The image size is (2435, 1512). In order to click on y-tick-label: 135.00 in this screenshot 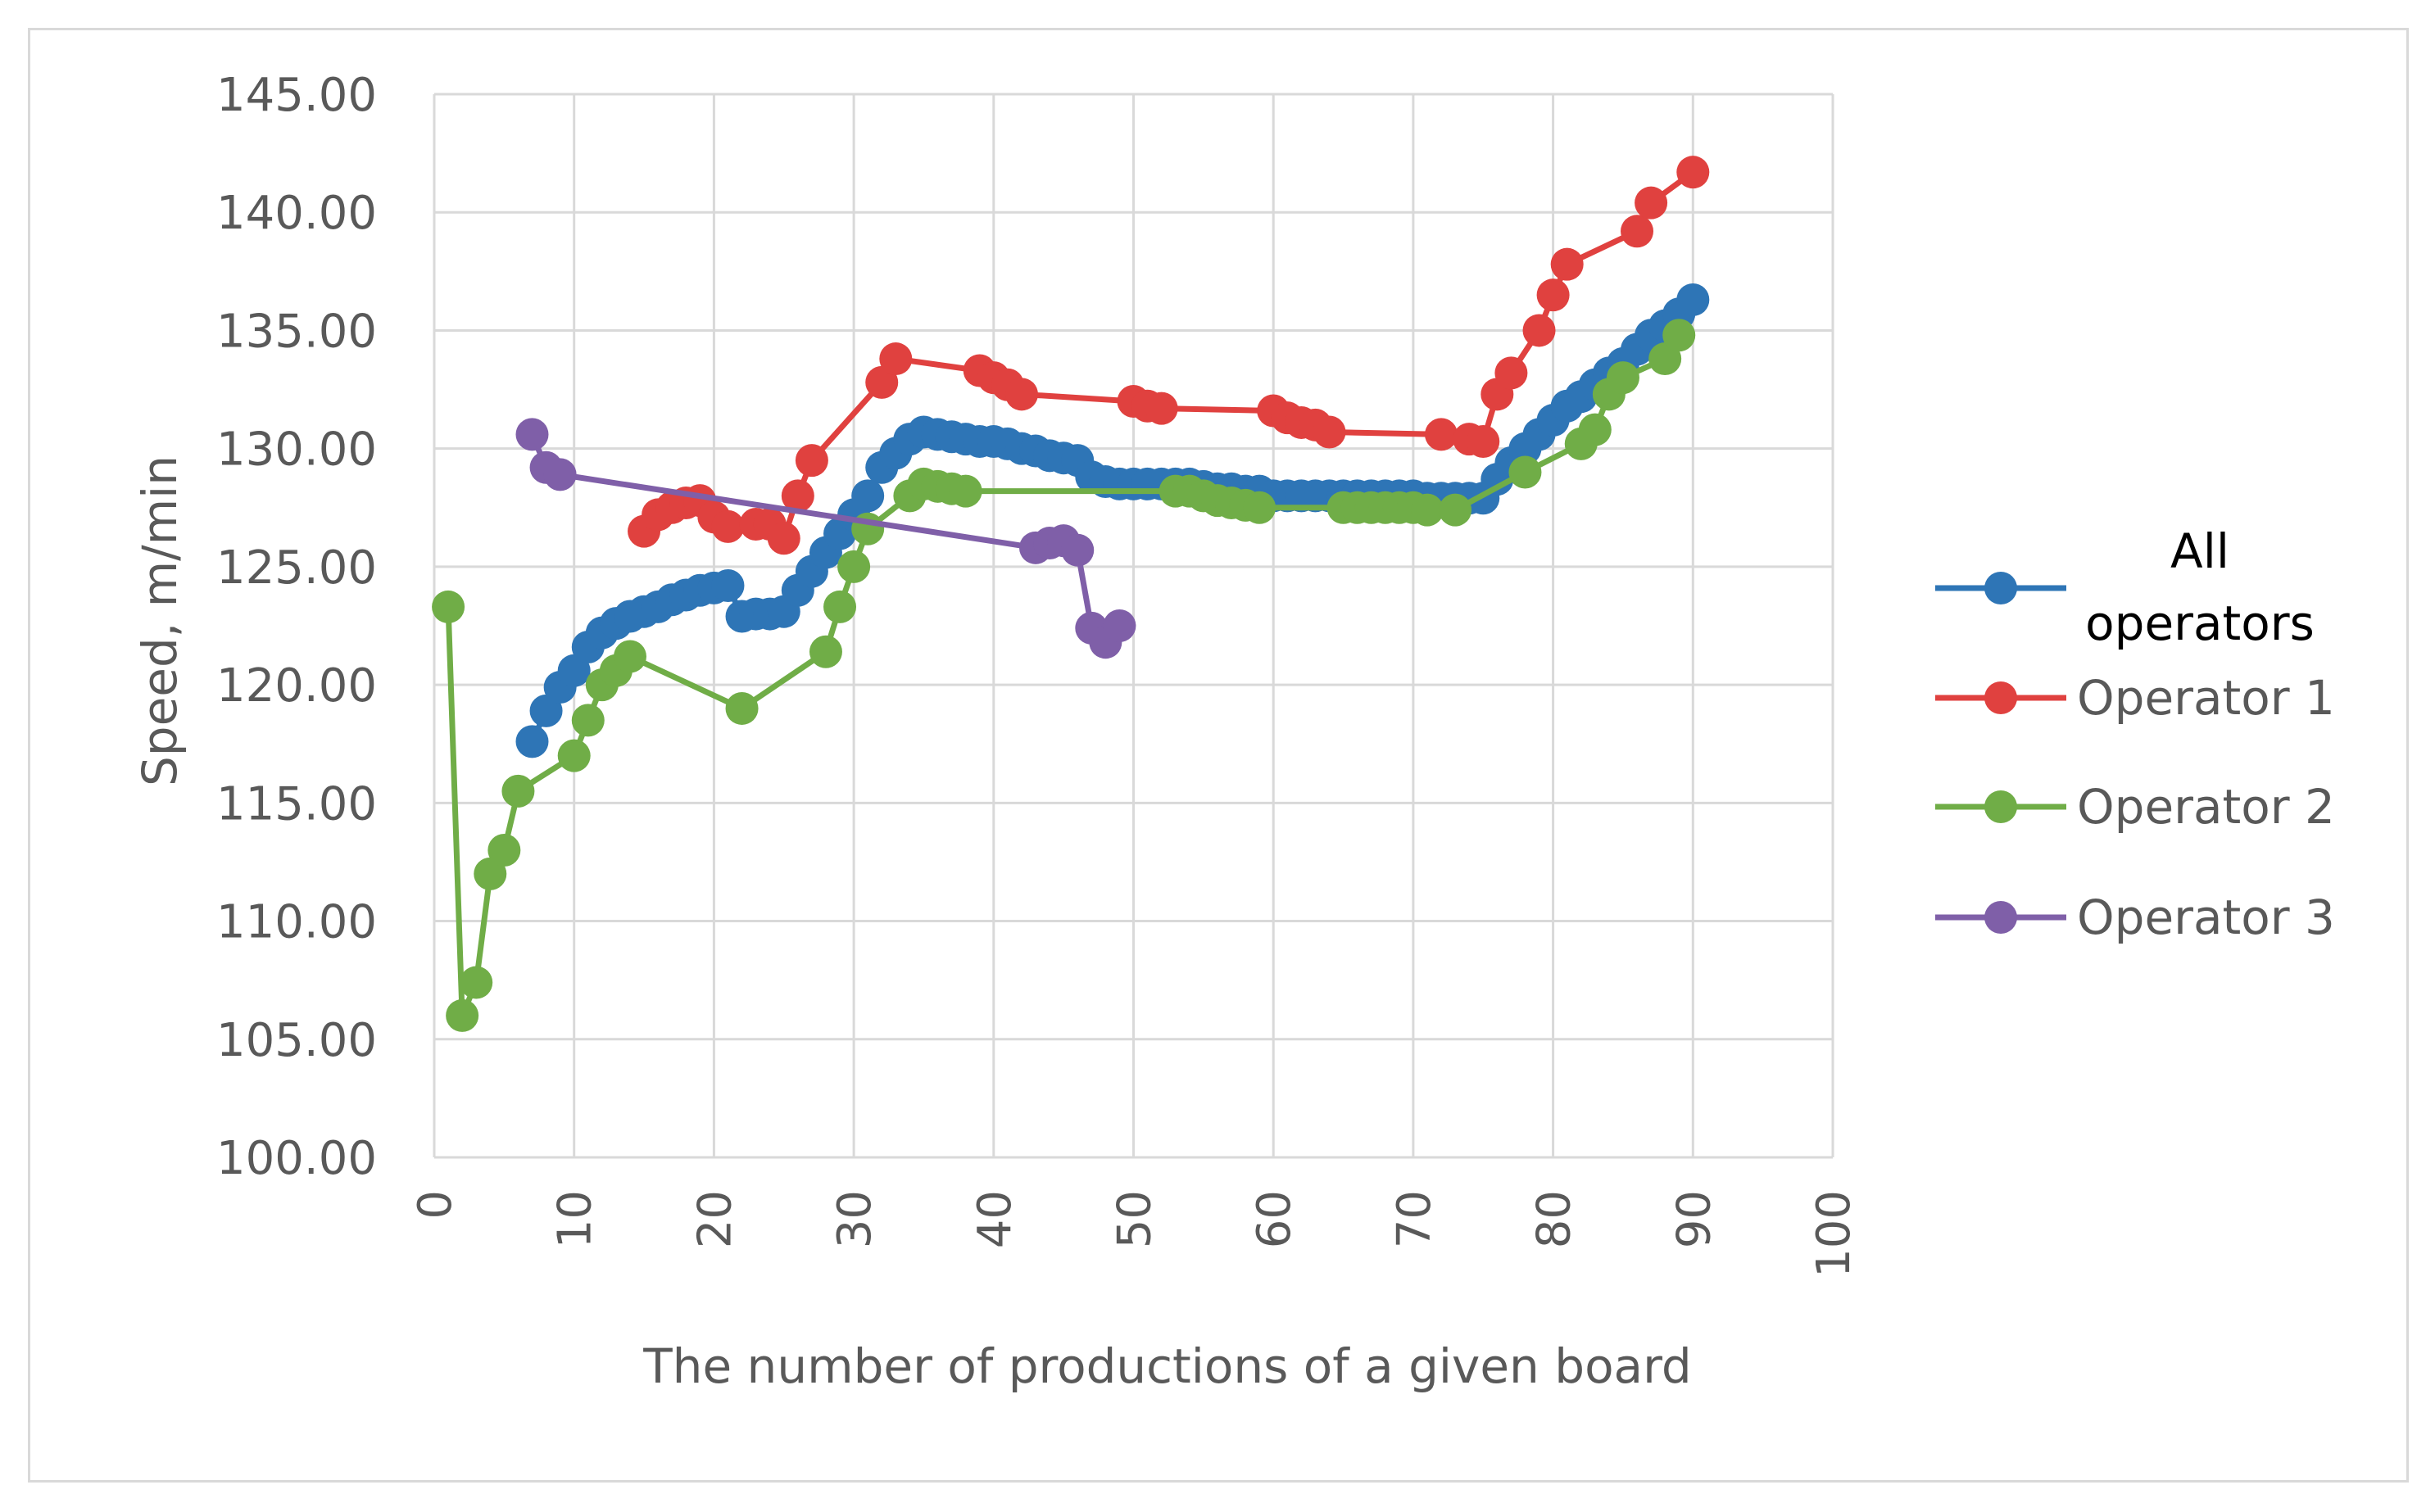, I will do `click(296, 332)`.